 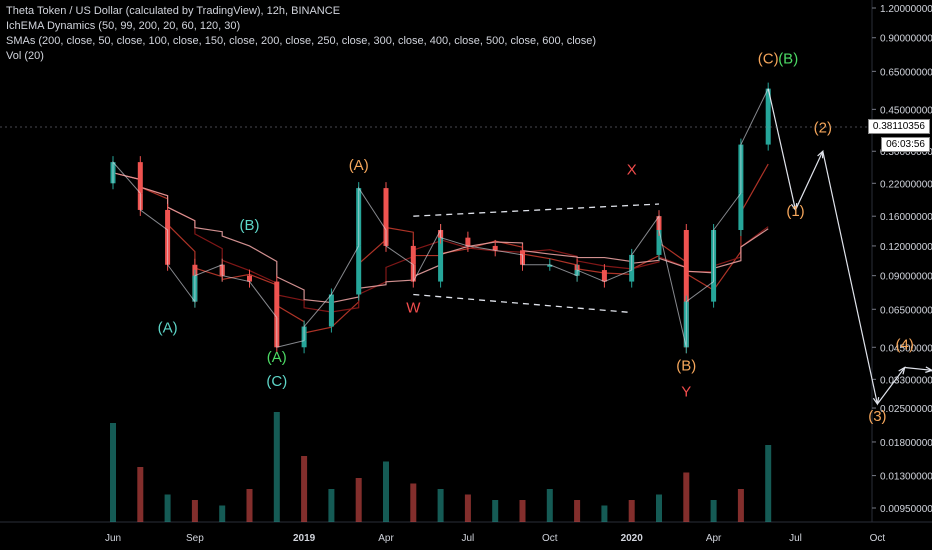 I want to click on y-tick-label: 0.01800000, so click(x=906, y=443).